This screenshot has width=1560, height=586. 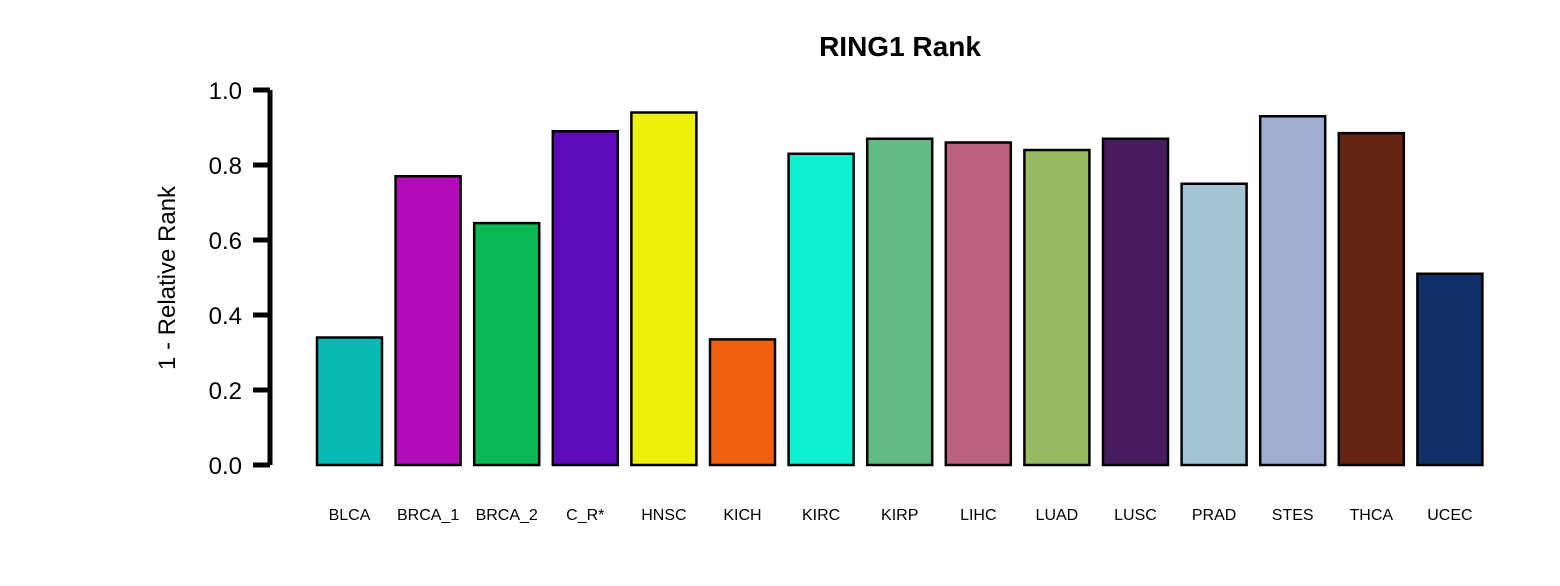 What do you see at coordinates (1135, 302) in the screenshot?
I see `bar-lusc` at bounding box center [1135, 302].